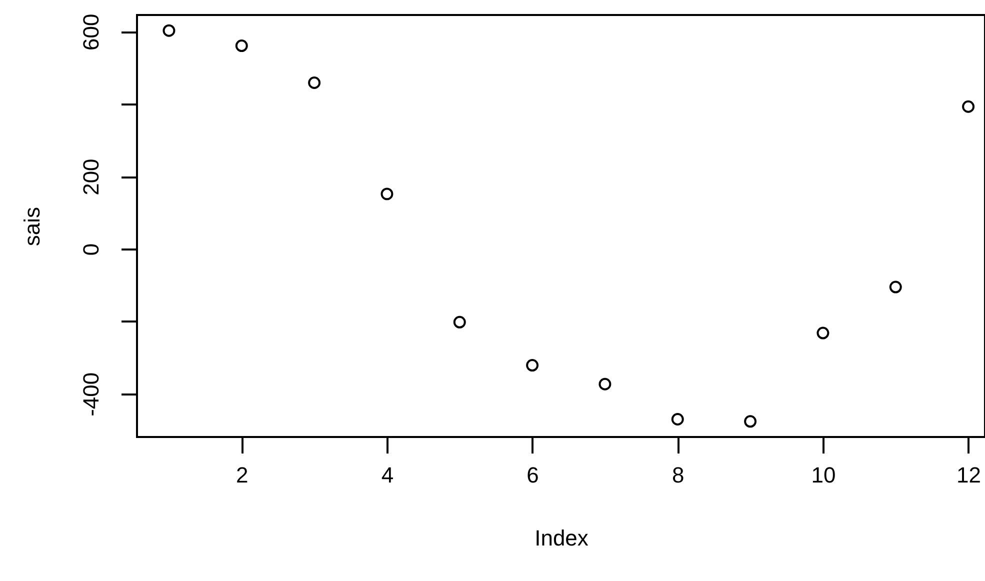 This screenshot has width=985, height=581. I want to click on x-tick-label: 10, so click(823, 475).